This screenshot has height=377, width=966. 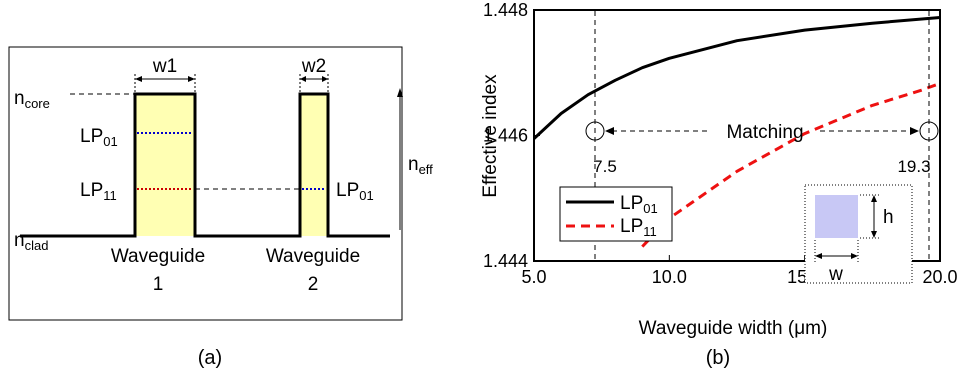 I want to click on n-eff-arrowhead, so click(x=400, y=92).